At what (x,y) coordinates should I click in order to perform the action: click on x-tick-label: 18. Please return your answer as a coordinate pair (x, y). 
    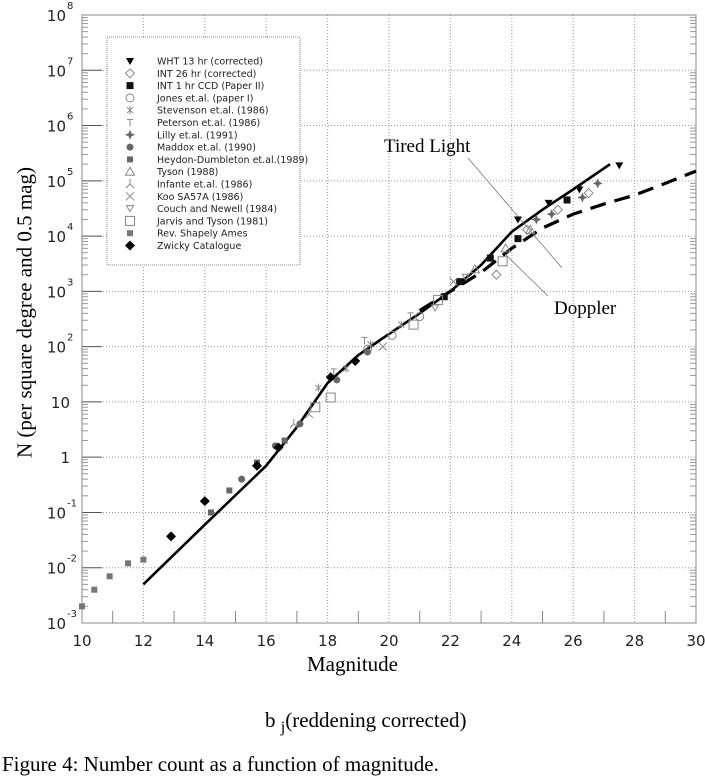
    Looking at the image, I should click on (327, 641).